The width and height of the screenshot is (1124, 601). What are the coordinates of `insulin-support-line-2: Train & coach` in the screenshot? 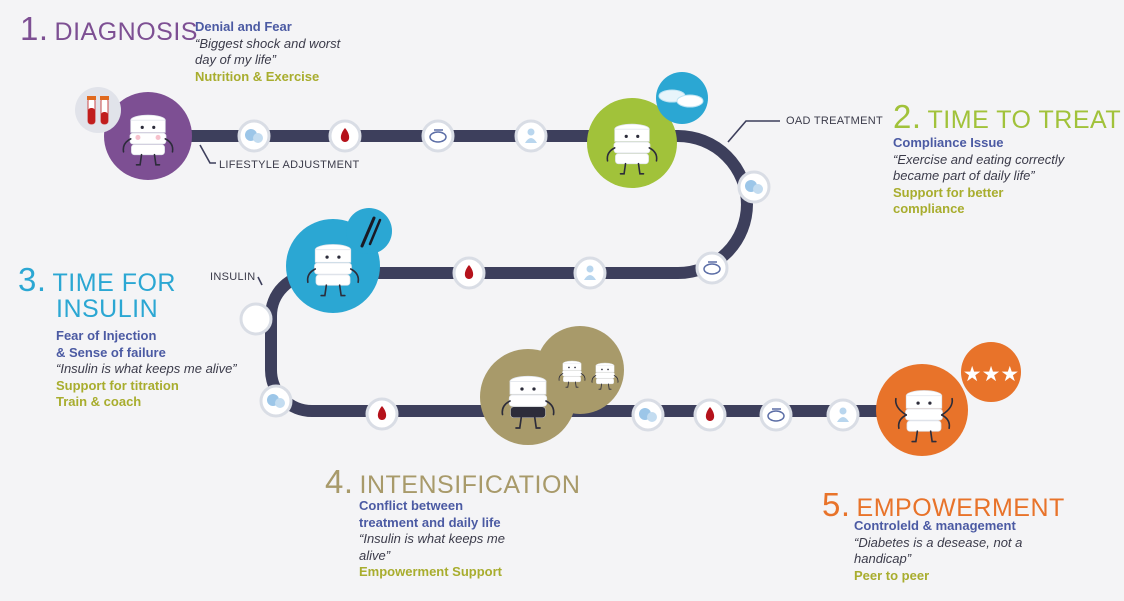 It's located at (99, 401).